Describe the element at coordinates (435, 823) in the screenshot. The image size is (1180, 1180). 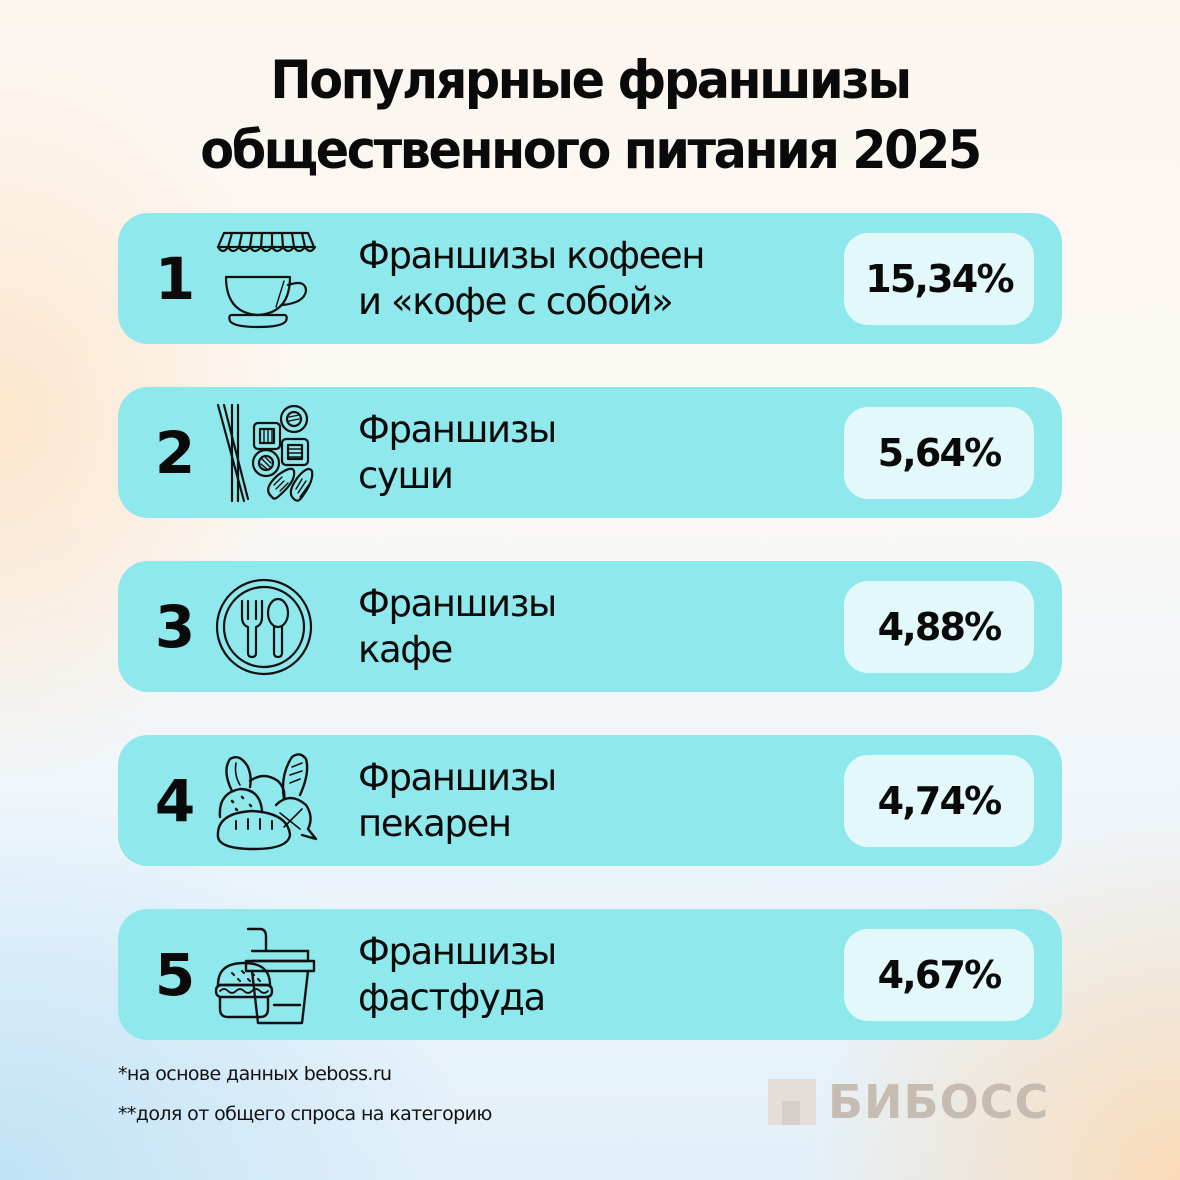
I see `label-line-2: пекарен` at that location.